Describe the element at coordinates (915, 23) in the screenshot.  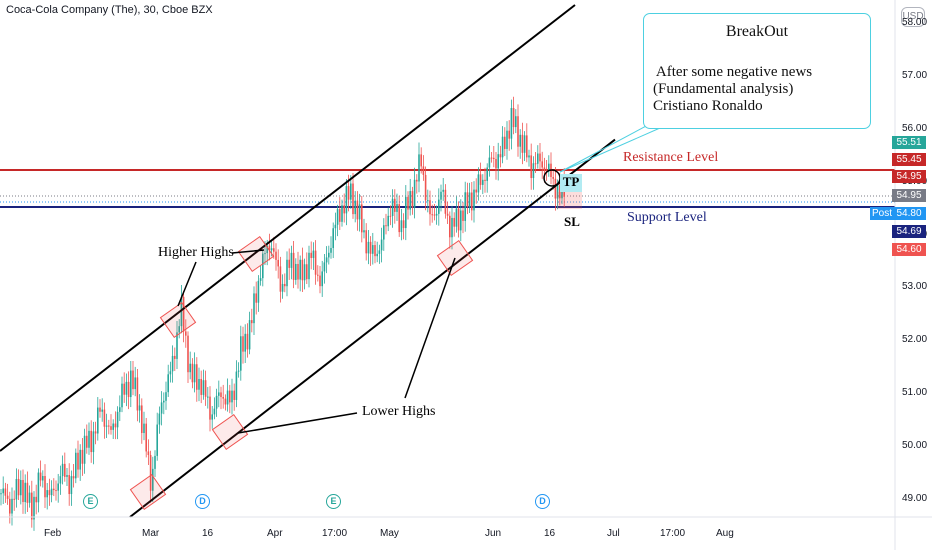
I see `y-tick-label: 58.00` at that location.